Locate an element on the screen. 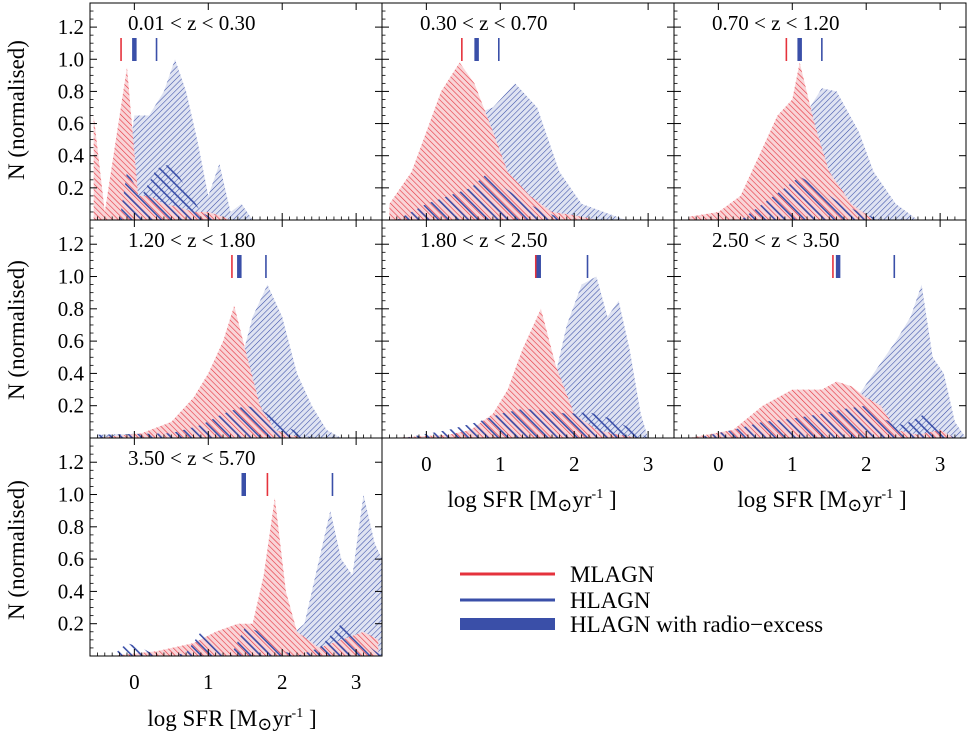 Image resolution: width=969 pixels, height=736 pixels. panel-title: 0.70 < z < 1.20 is located at coordinates (776, 23).